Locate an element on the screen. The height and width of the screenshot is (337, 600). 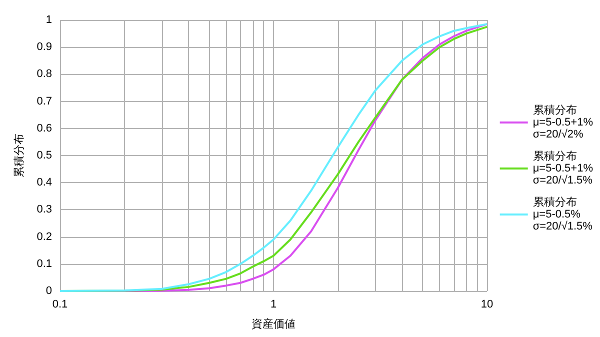
x-tick-label: 10 is located at coordinates (487, 304).